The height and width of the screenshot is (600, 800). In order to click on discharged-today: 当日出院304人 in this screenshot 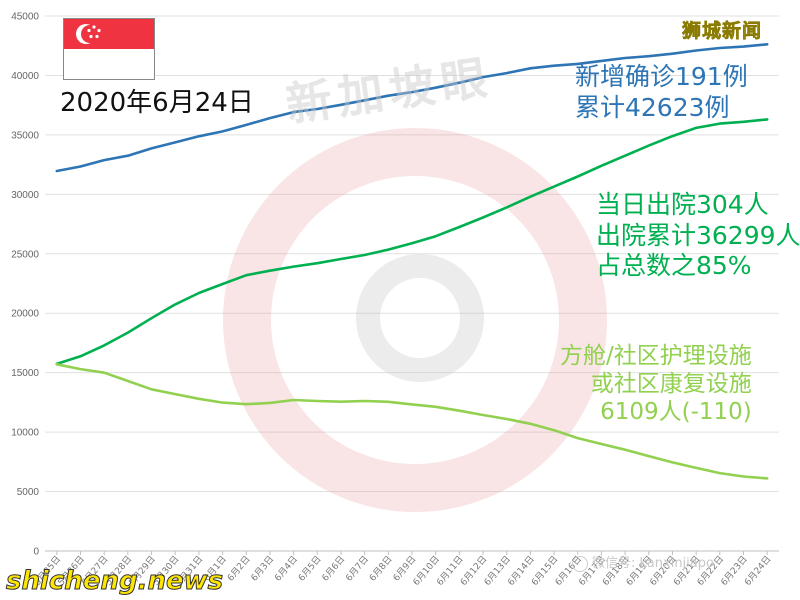, I will do `click(682, 204)`.